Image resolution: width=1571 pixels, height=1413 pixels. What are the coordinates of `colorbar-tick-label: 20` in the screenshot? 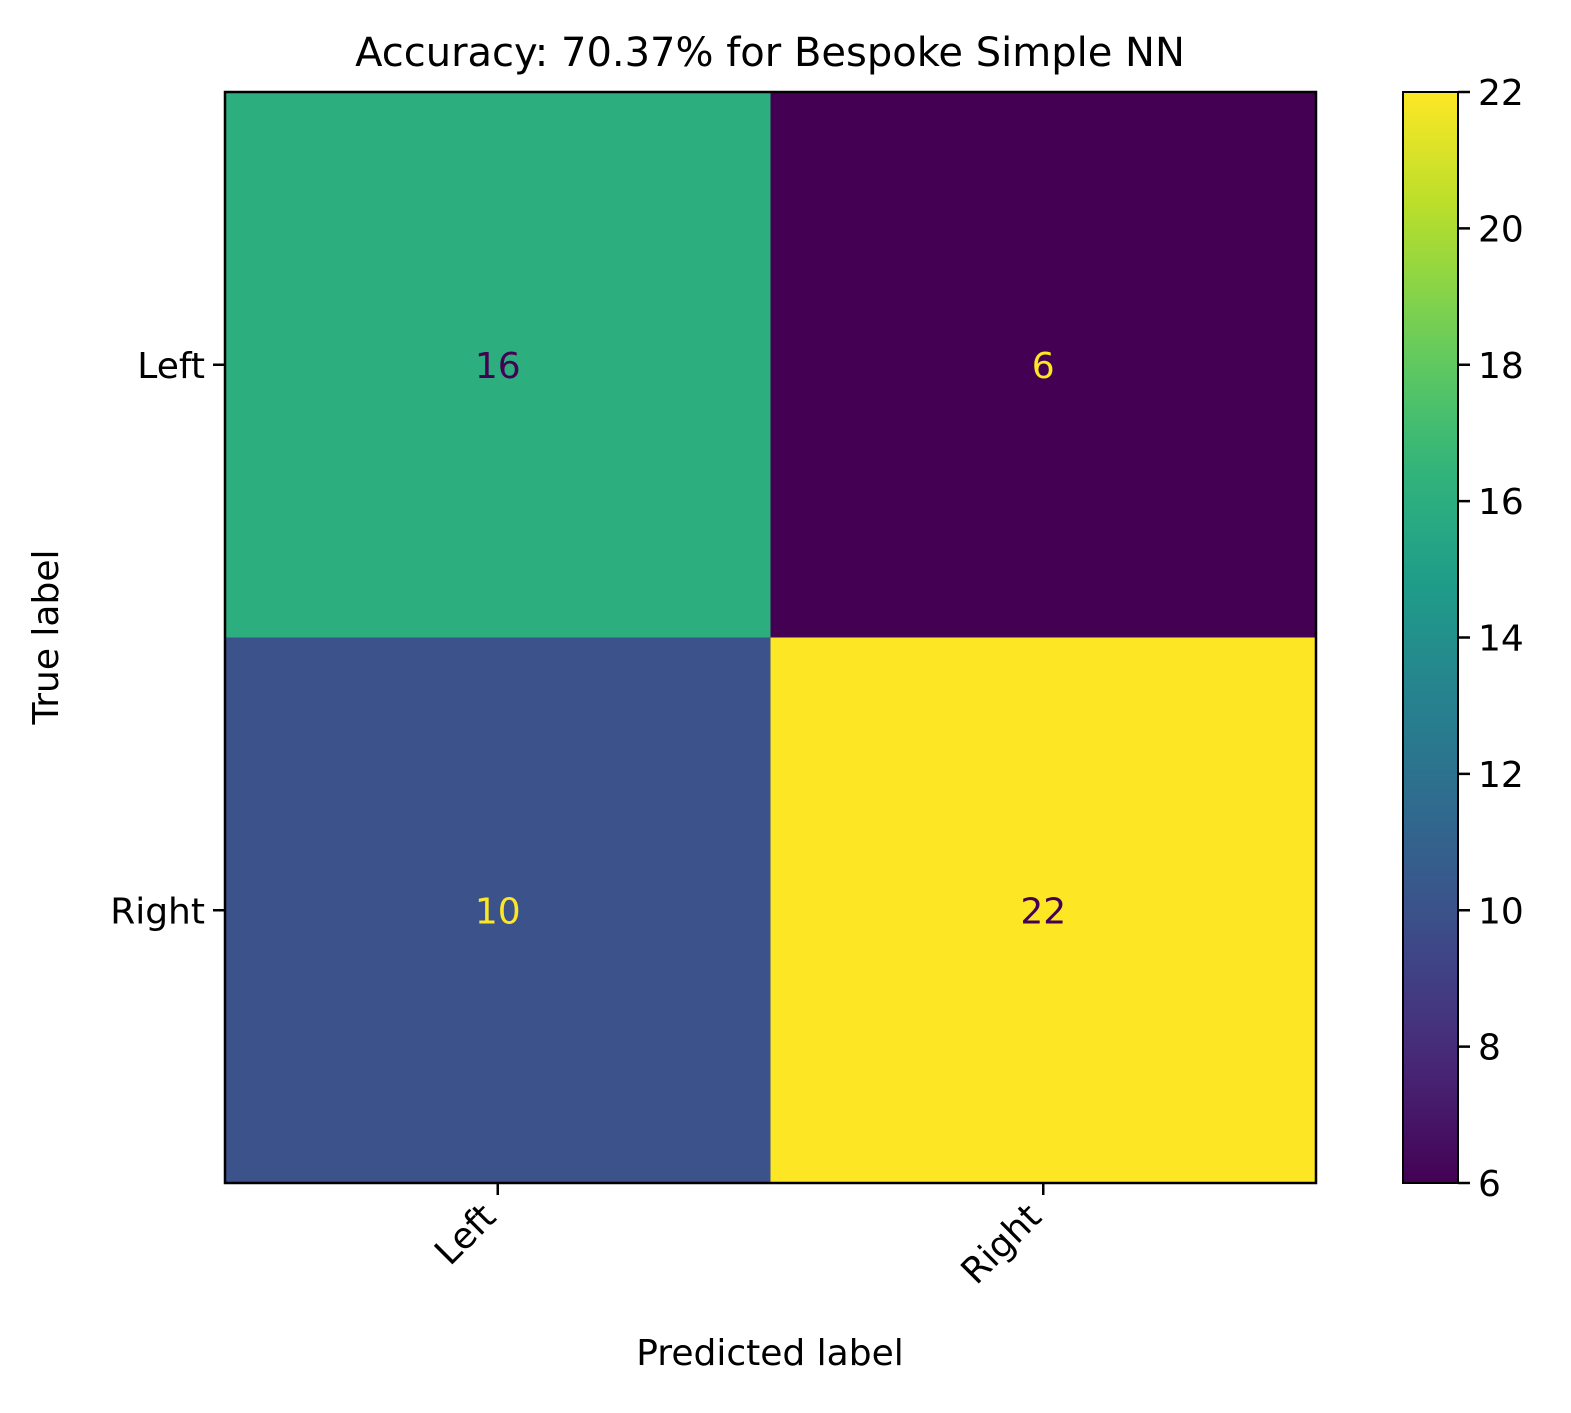 It's located at (1501, 229).